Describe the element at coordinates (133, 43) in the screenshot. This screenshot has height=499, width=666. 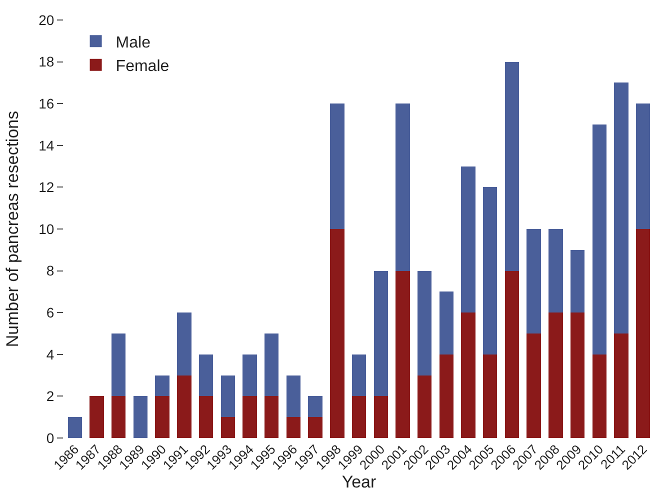
I see `legend-label: Male` at that location.